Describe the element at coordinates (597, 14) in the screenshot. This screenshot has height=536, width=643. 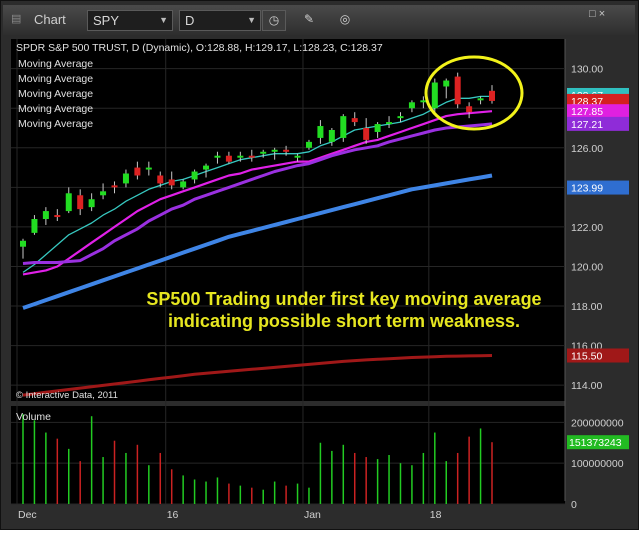
I see `window-controls: □ ×` at that location.